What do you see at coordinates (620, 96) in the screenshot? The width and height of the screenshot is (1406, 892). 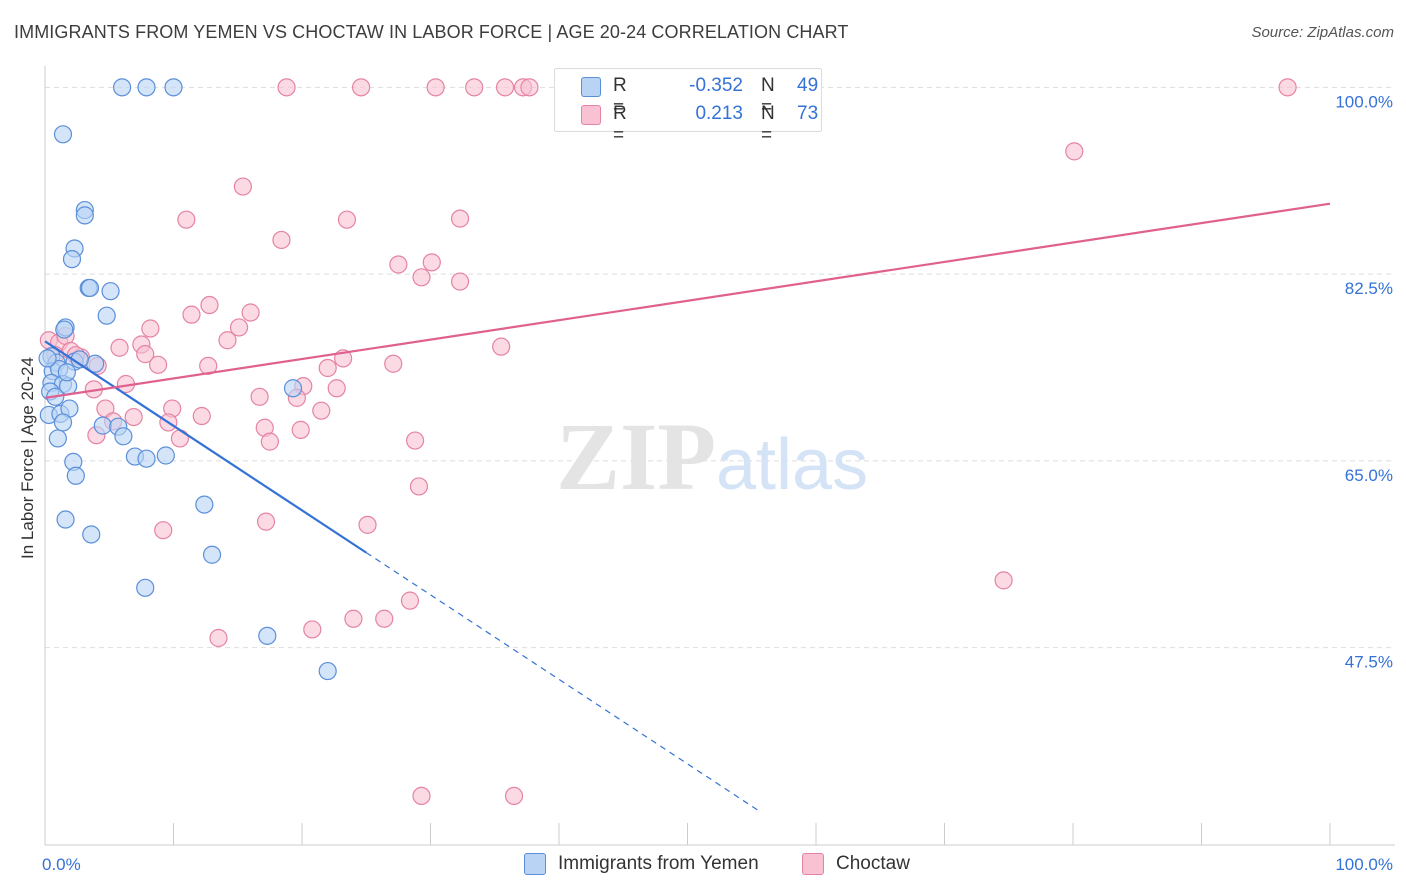 I see `legend-r-label: R =` at bounding box center [620, 96].